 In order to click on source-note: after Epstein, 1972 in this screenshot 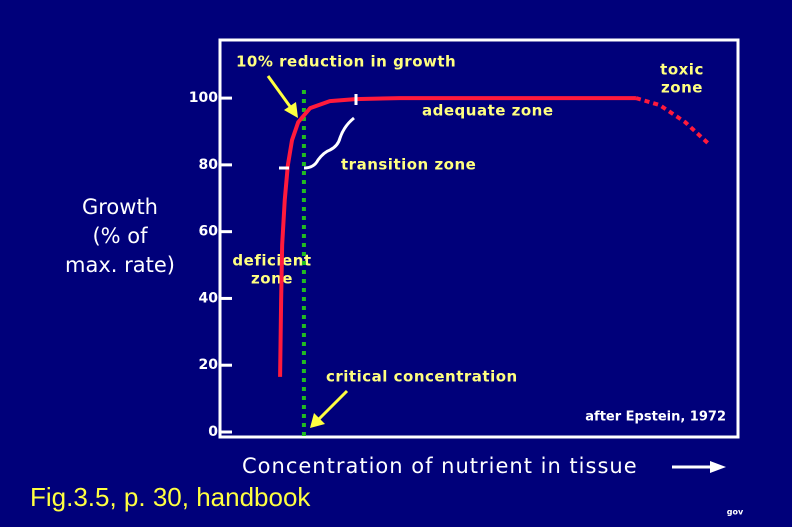, I will do `click(655, 417)`.